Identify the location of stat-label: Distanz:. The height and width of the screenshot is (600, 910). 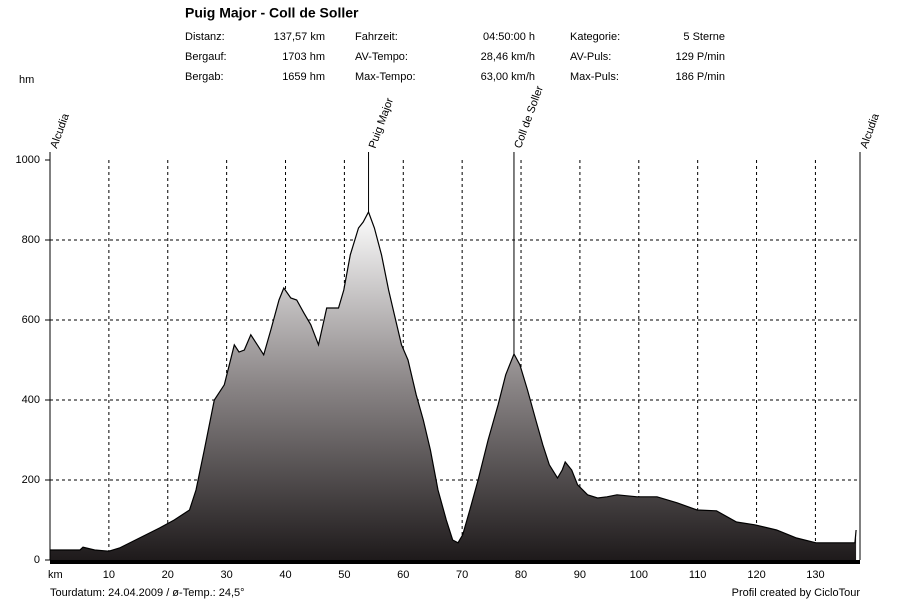
(205, 37).